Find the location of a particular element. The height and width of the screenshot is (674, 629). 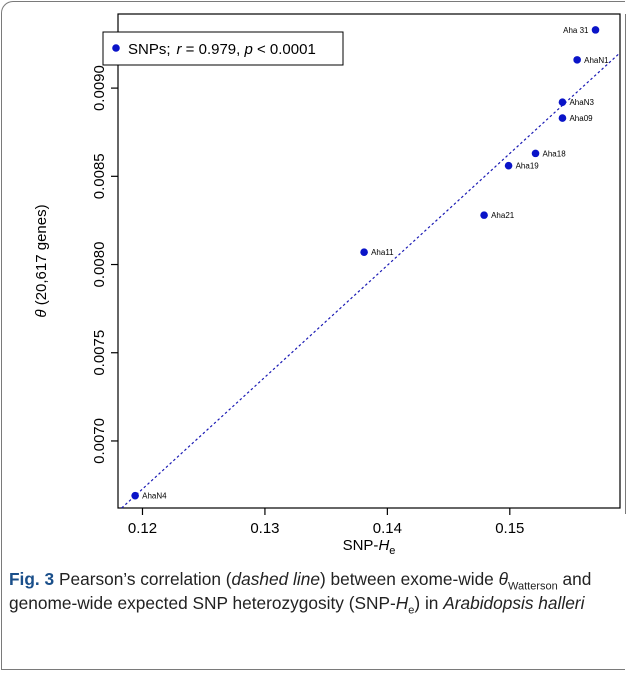

figure-label: Fig. 3 is located at coordinates (32, 579).